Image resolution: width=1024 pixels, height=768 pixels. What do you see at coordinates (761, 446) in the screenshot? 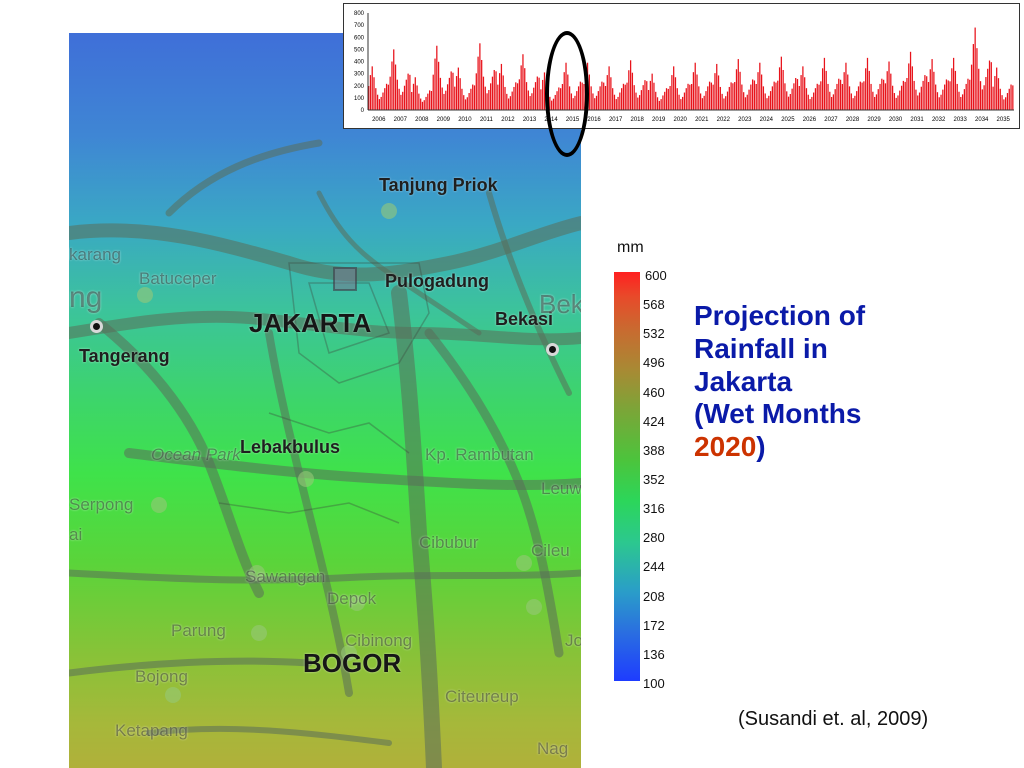
I see `title-close-paren: )` at bounding box center [761, 446].